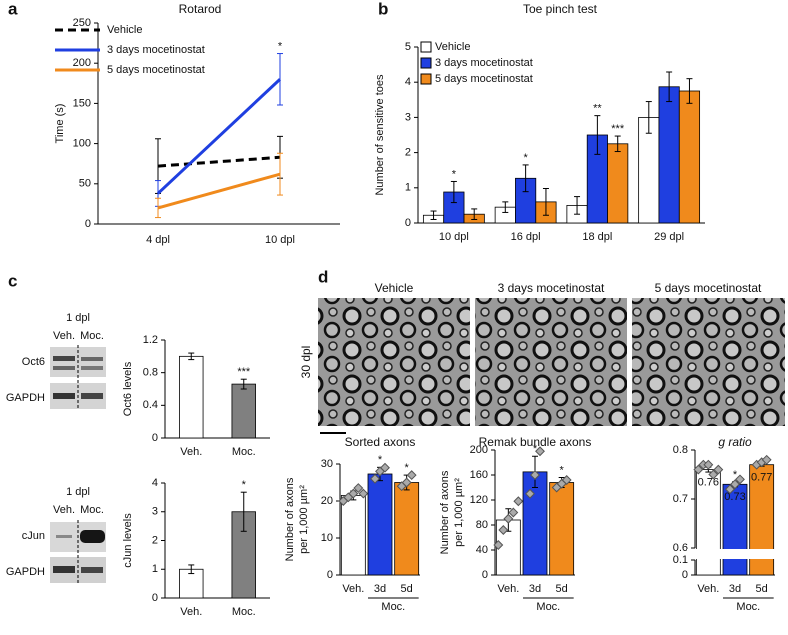 This screenshot has height=635, width=788. I want to click on significance: ***, so click(244, 372).